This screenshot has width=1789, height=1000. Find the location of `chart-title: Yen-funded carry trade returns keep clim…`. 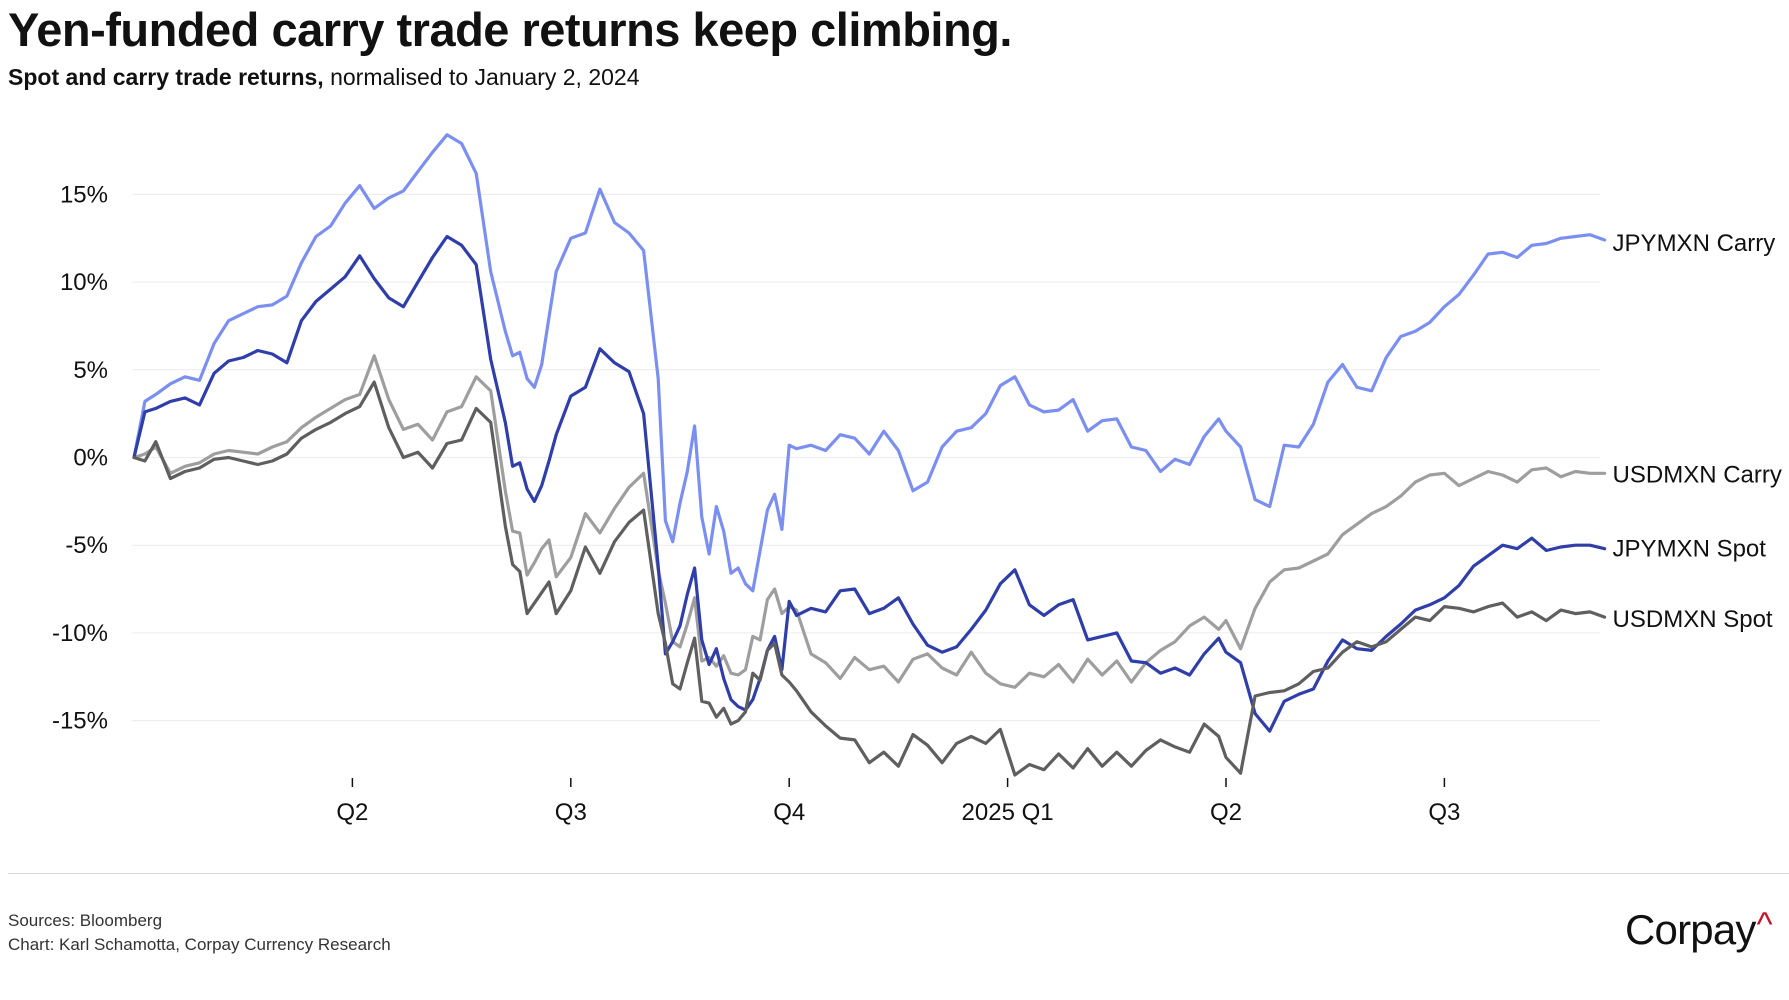

chart-title: Yen-funded carry trade returns keep clim… is located at coordinates (510, 29).